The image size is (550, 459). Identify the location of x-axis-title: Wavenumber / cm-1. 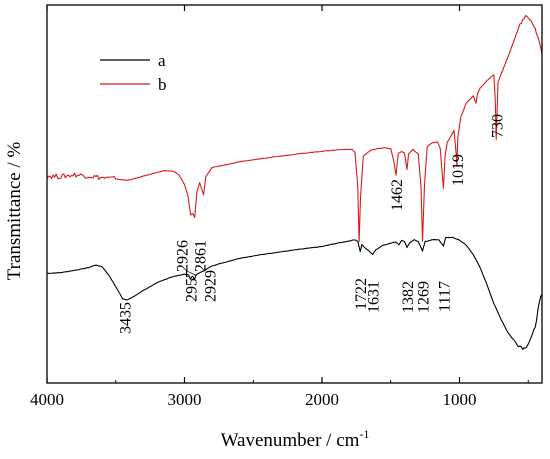
(295, 439).